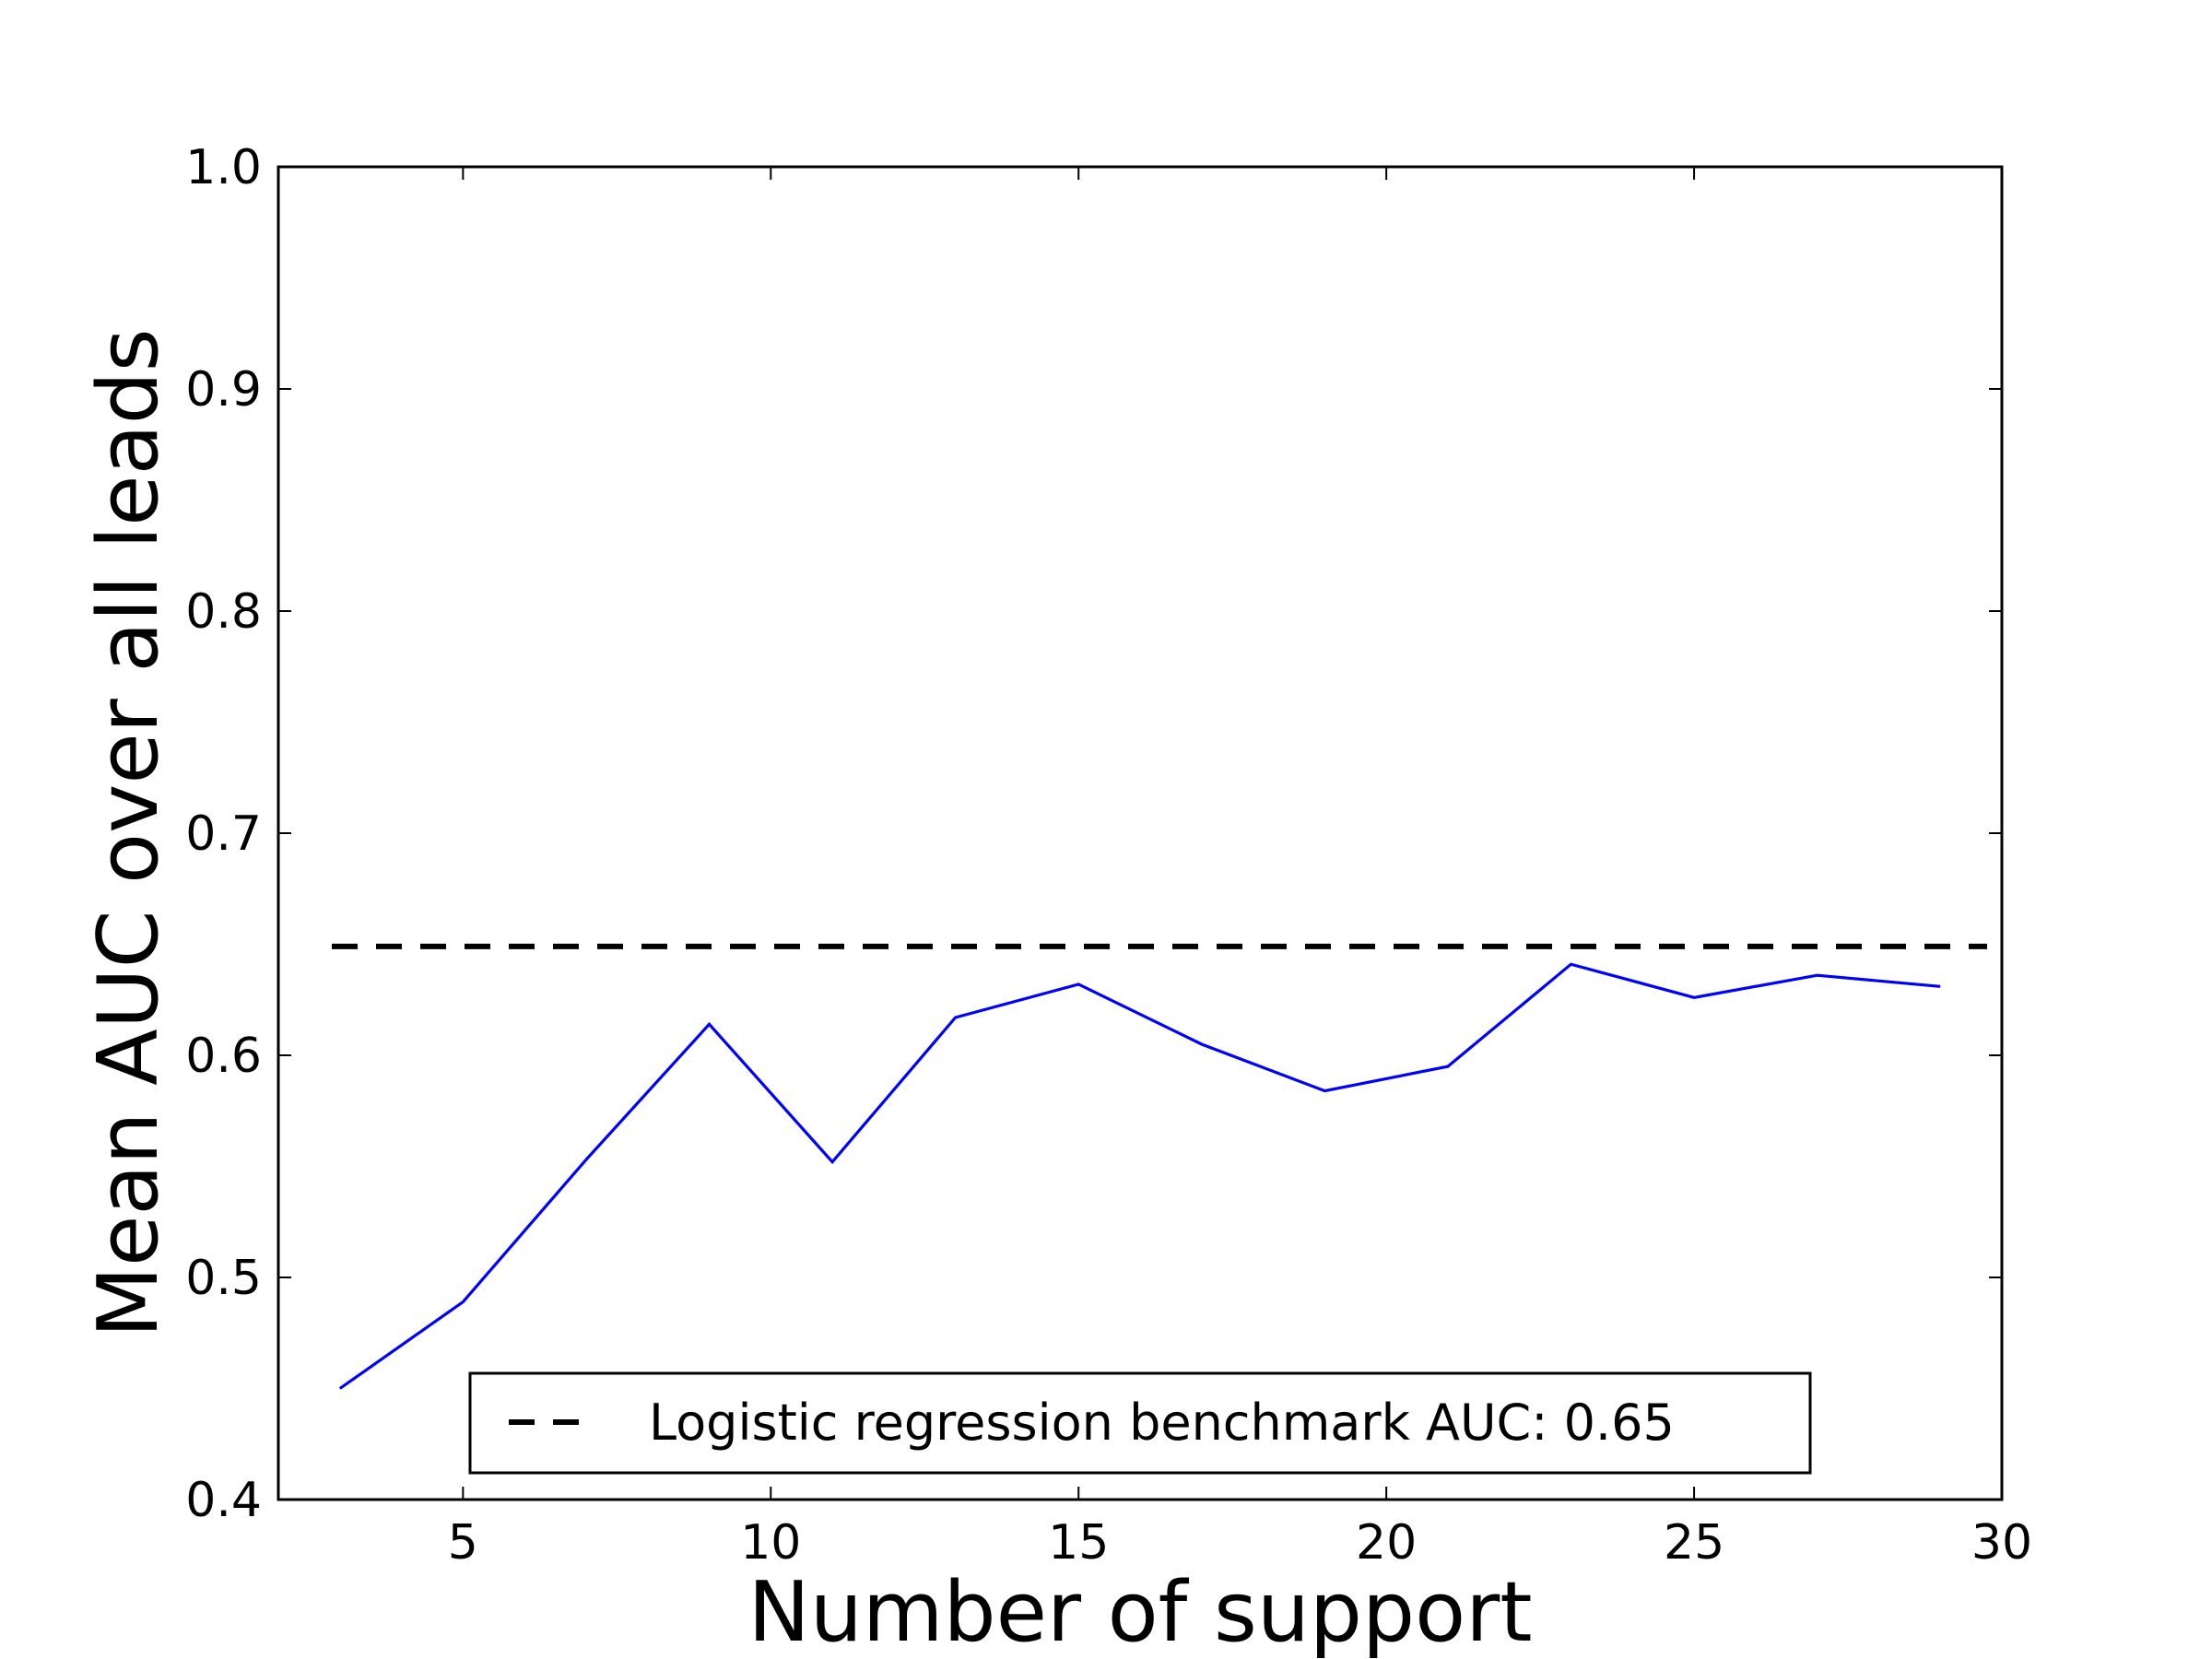 The width and height of the screenshot is (2212, 1659). What do you see at coordinates (223, 1056) in the screenshot?
I see `y-tick-label: 0.6` at bounding box center [223, 1056].